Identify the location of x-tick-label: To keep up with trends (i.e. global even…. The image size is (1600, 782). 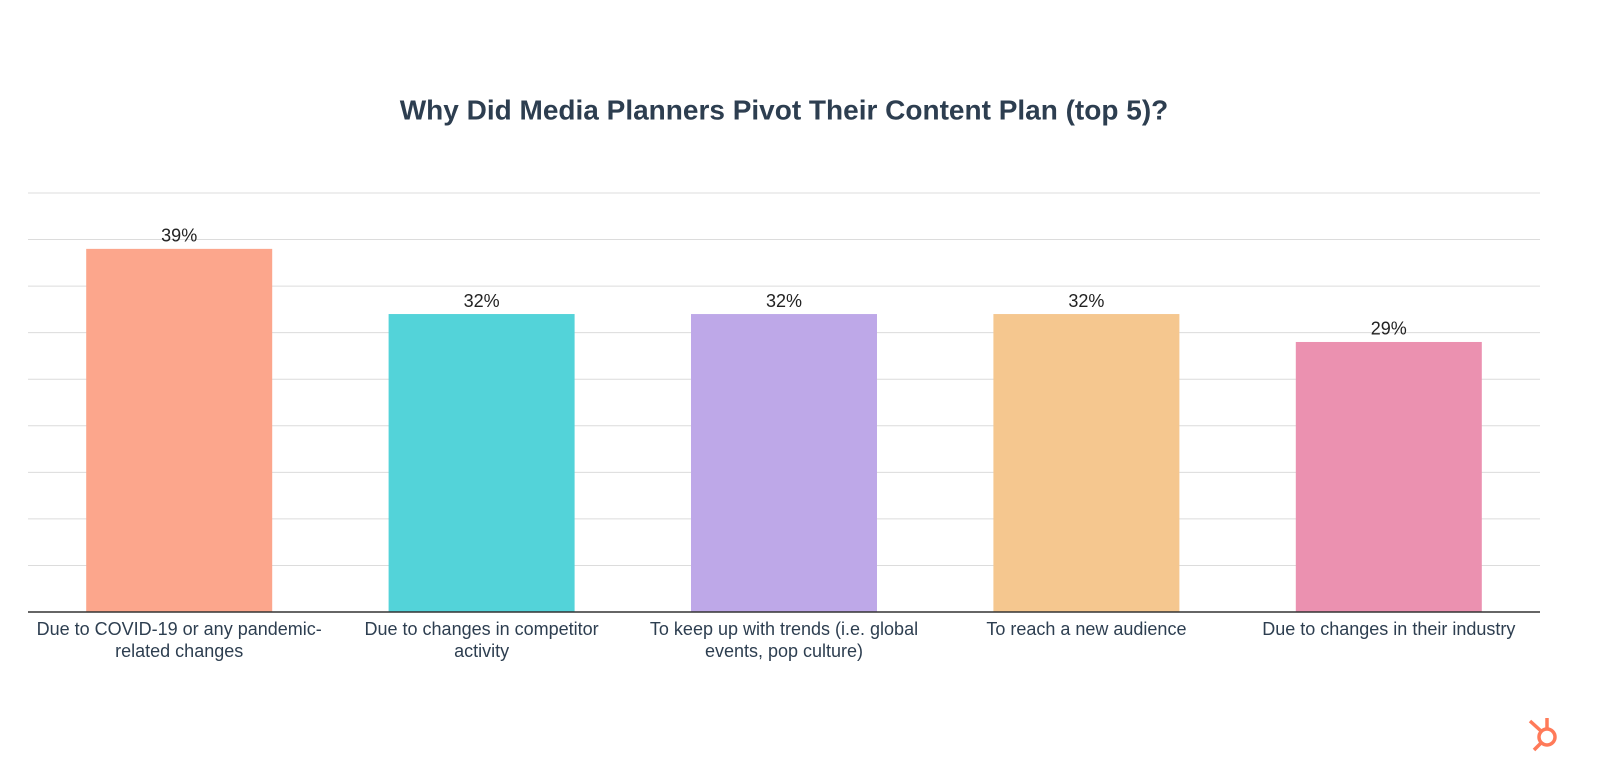
(784, 640).